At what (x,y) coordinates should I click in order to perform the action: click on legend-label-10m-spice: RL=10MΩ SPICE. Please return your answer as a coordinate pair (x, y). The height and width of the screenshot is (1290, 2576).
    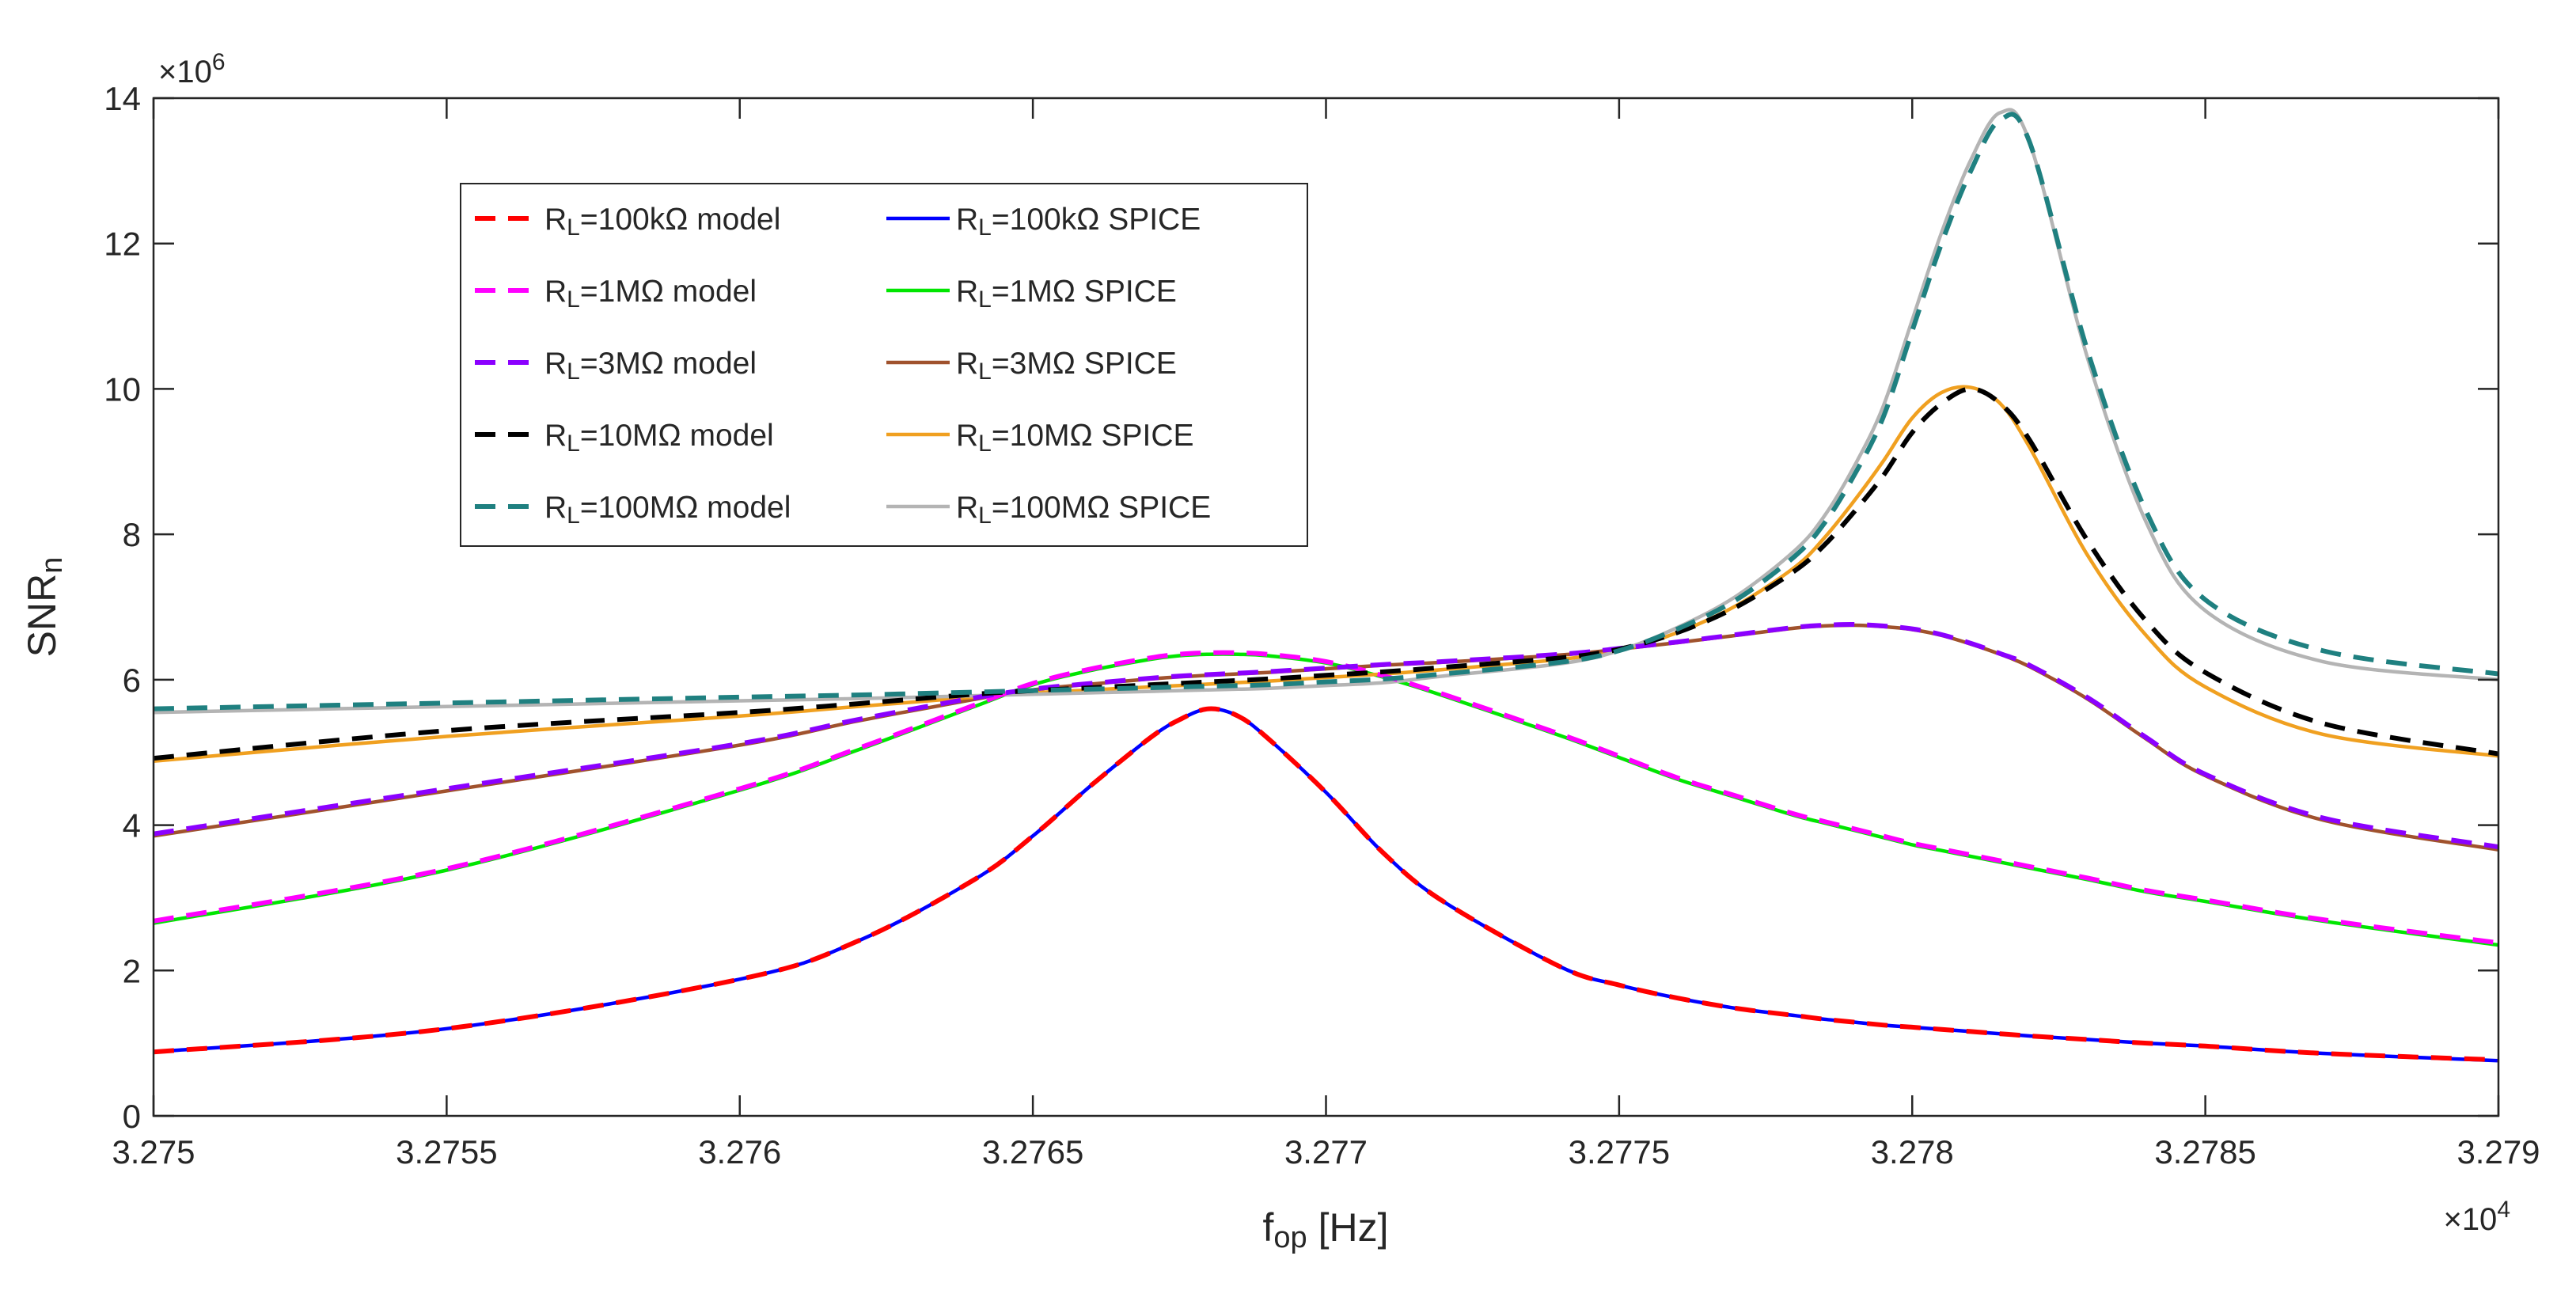
    Looking at the image, I should click on (1075, 438).